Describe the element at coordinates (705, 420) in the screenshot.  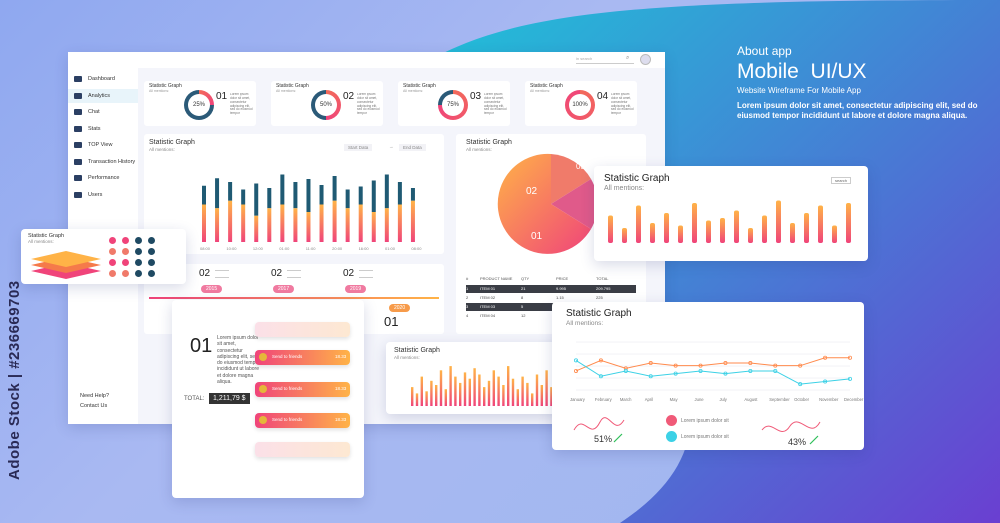
I see `legend-label: Lorem ipsum dolor sit` at that location.